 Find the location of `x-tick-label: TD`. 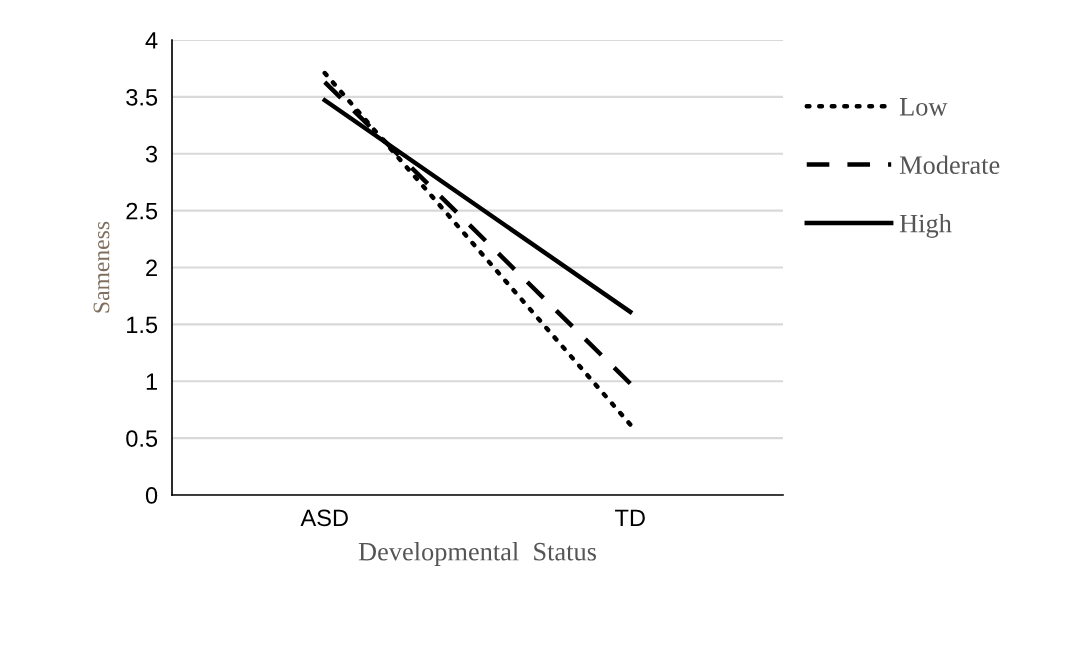

x-tick-label: TD is located at coordinates (630, 517).